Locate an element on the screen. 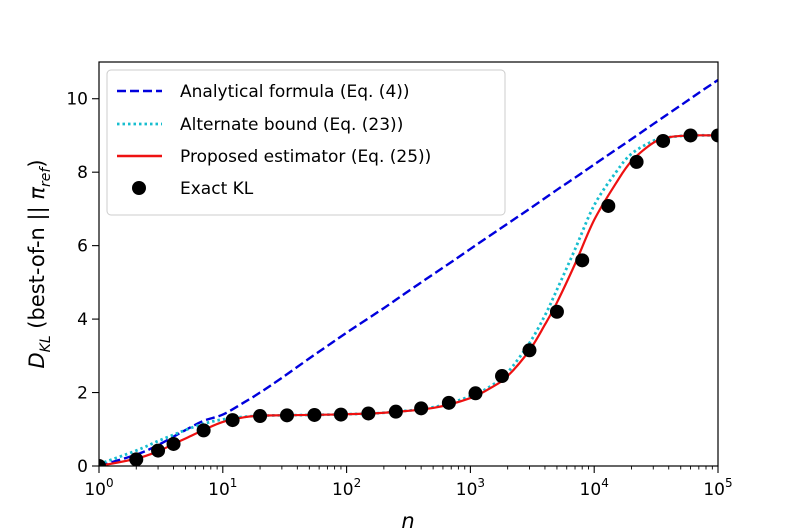 The width and height of the screenshot is (798, 532). x-tick-label: 10⁴ is located at coordinates (594, 488).